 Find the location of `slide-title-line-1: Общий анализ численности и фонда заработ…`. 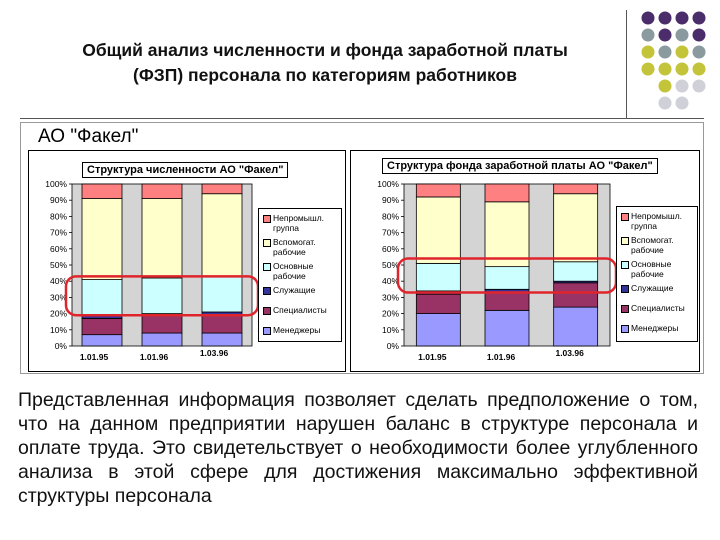

slide-title-line-1: Общий анализ численности и фонда заработ… is located at coordinates (325, 50).